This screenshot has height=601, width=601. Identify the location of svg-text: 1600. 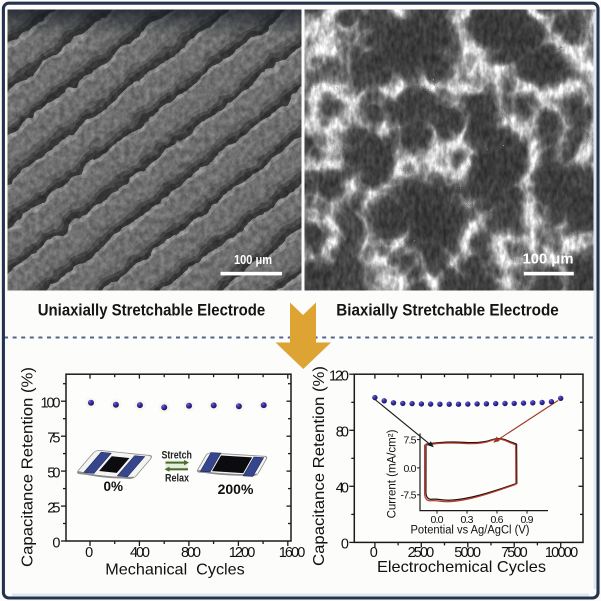
(292, 553).